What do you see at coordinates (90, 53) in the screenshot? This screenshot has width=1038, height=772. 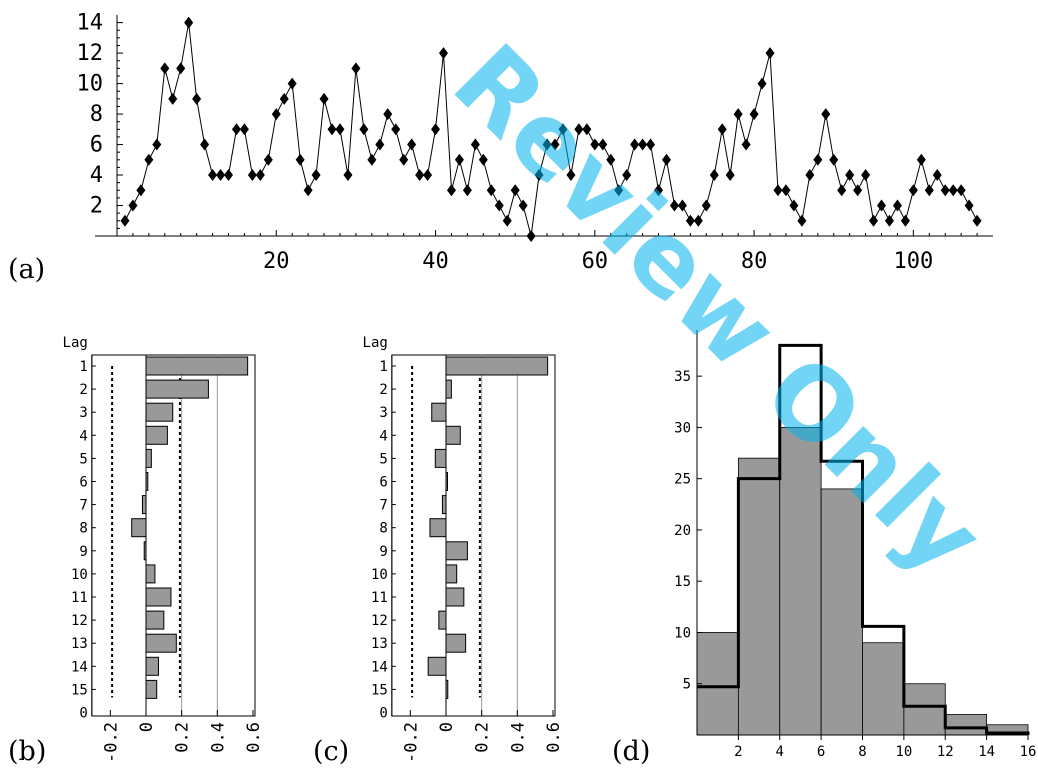 I see `y-tick-label: 12` at bounding box center [90, 53].